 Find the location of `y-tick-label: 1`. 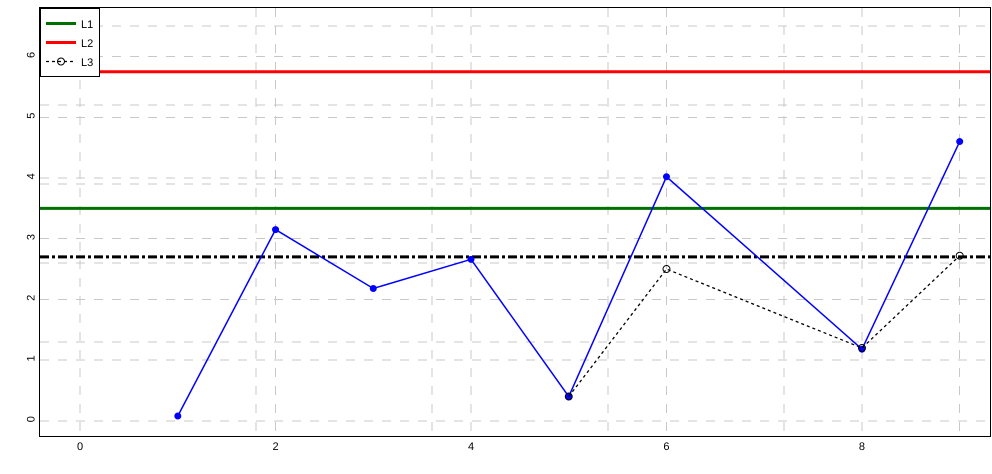

y-tick-label: 1 is located at coordinates (32, 358).